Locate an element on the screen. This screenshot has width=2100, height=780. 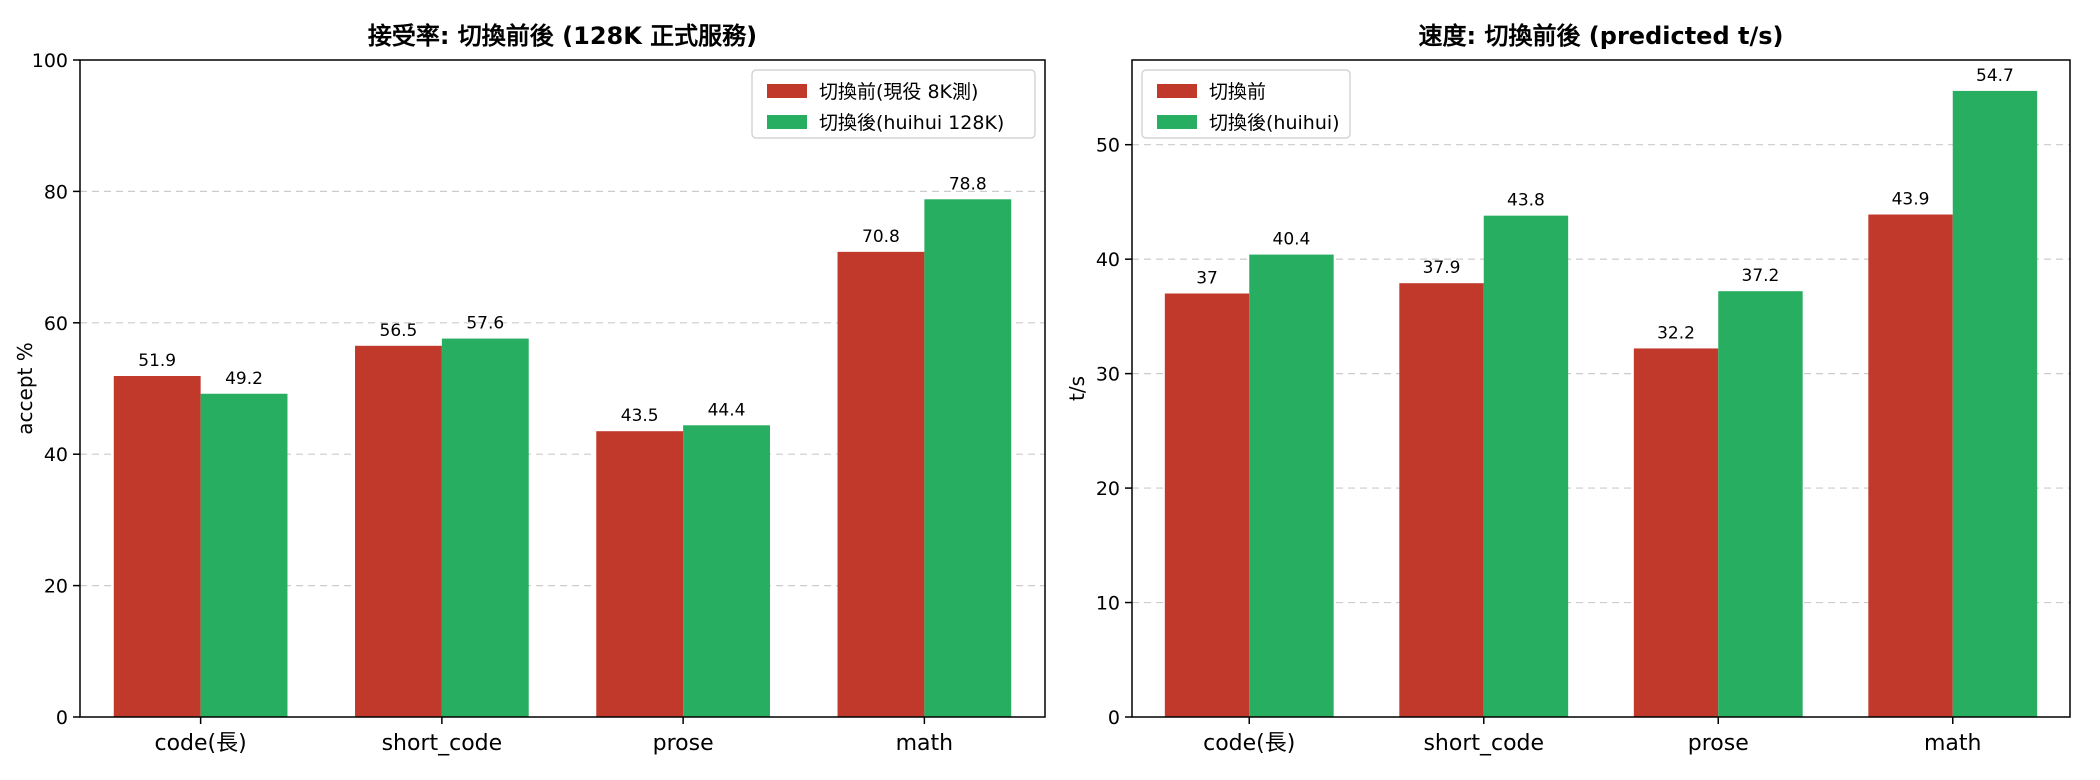
bar-value-label: 43.8 is located at coordinates (1526, 201).